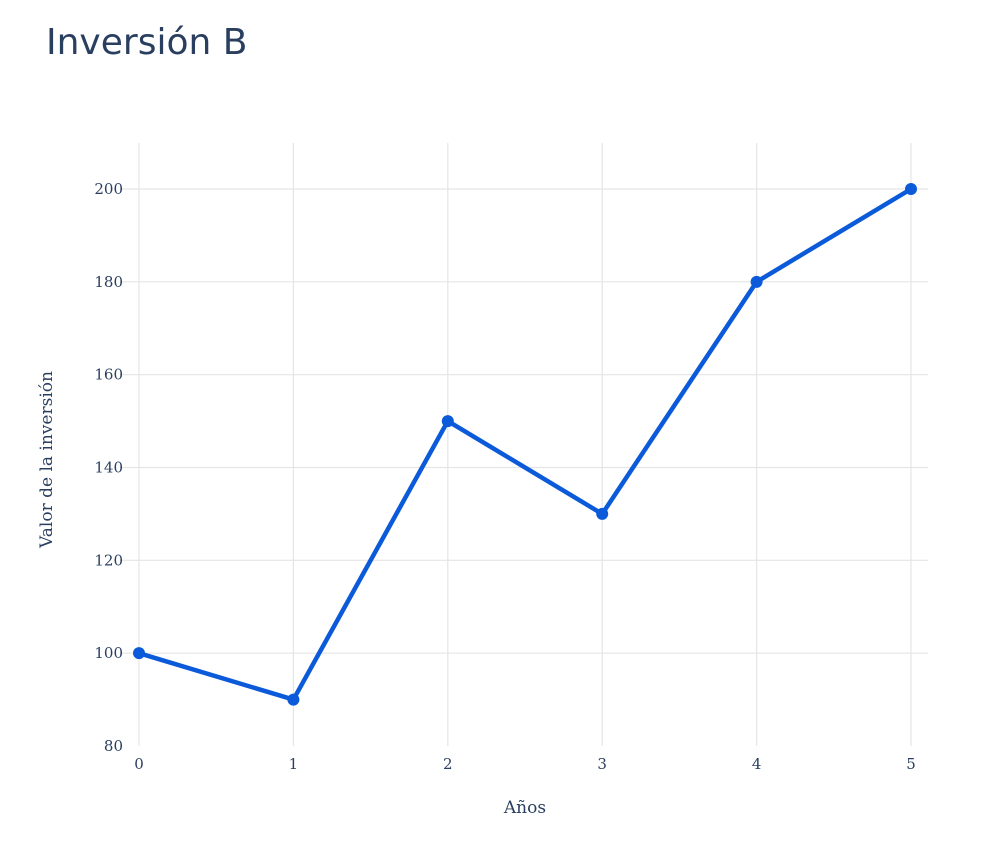  I want to click on y-tick-label: 200, so click(108, 189).